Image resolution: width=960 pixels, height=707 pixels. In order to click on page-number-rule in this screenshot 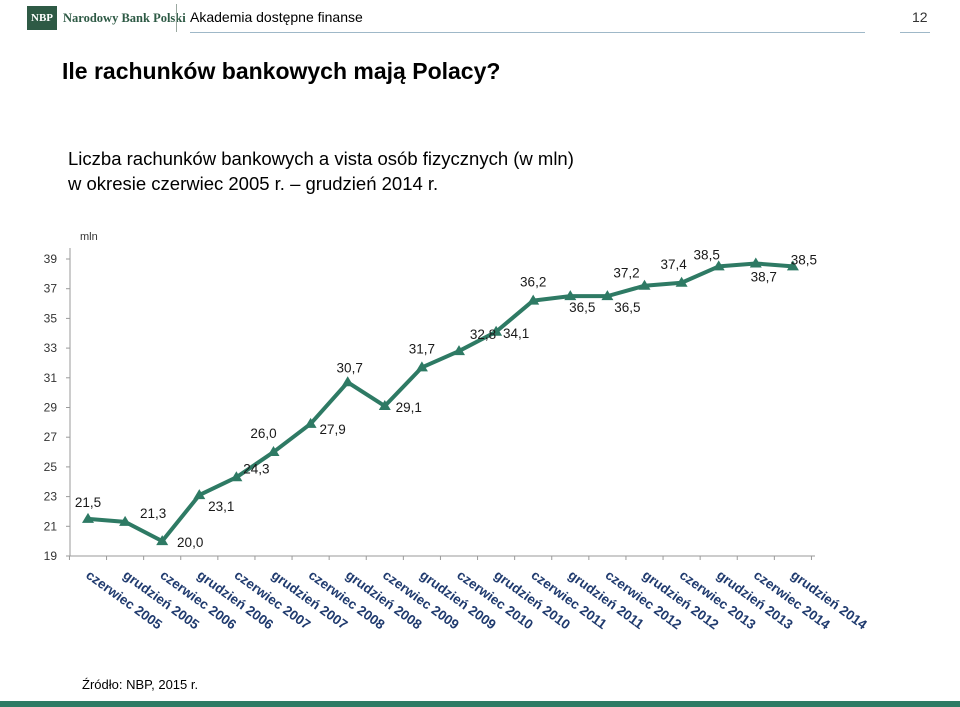, I will do `click(915, 32)`.